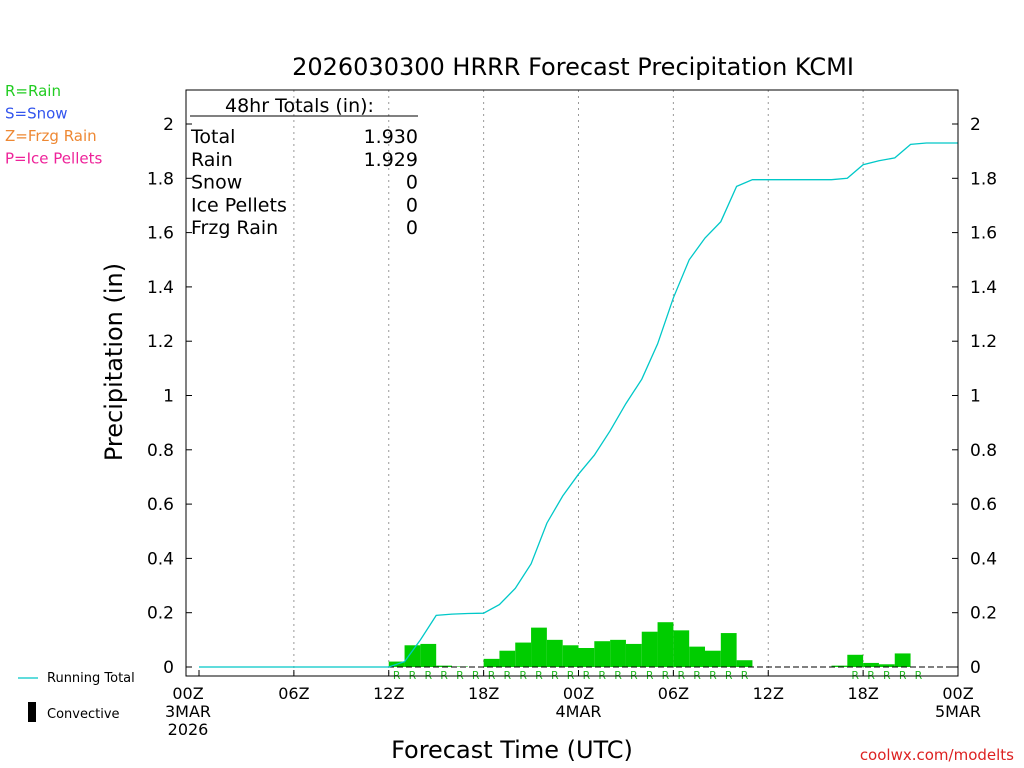 This screenshot has height=768, width=1024. Describe the element at coordinates (188, 711) in the screenshot. I see `x-tick-label: 3MAR` at that location.